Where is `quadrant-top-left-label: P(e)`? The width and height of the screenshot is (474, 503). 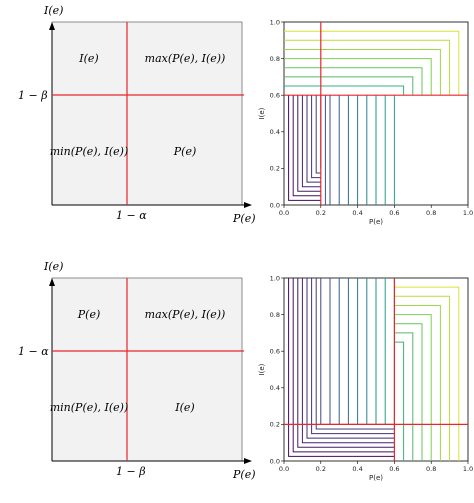 quadrant-top-left-label: P(e) is located at coordinates (89, 314).